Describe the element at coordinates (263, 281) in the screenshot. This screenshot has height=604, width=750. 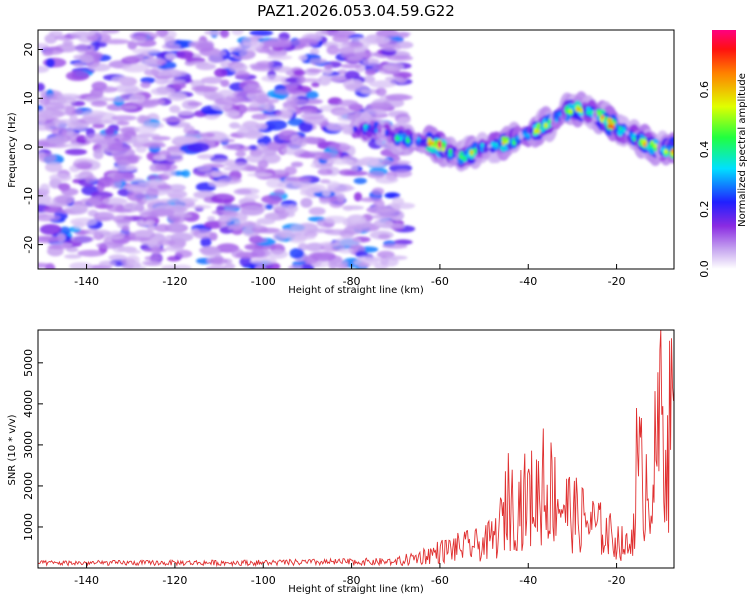
I see `x-tick-label: -100` at that location.